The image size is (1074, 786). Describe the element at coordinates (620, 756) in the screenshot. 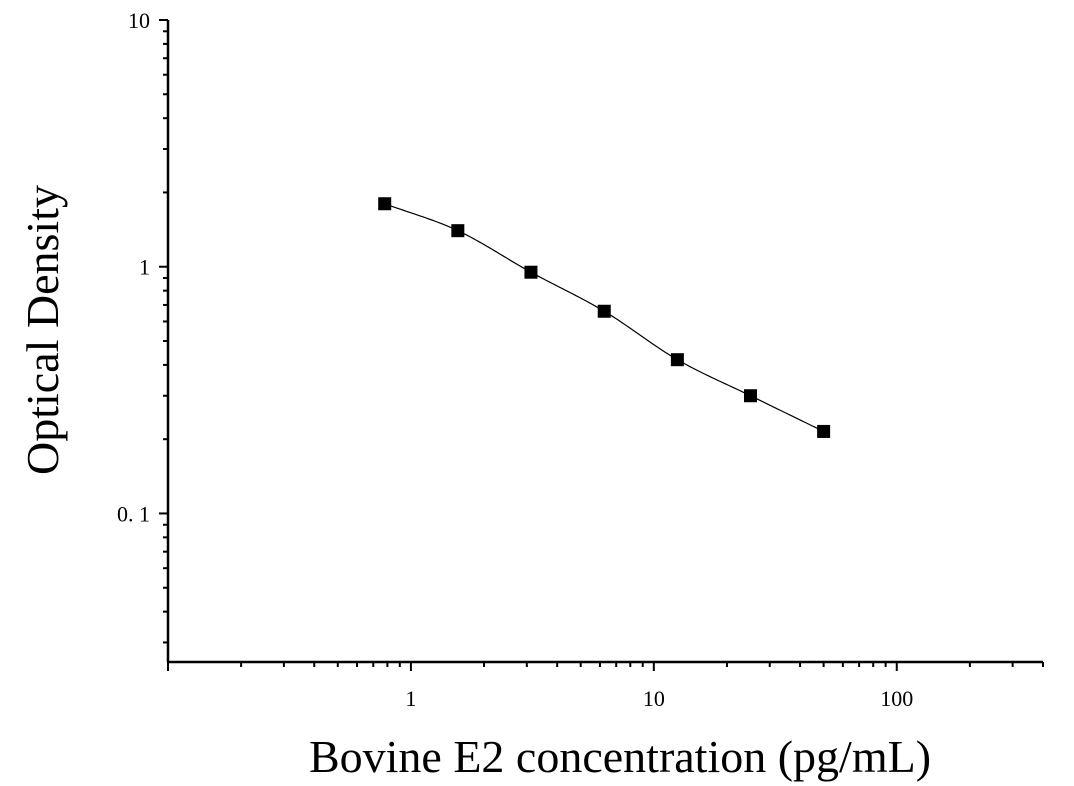

I see `x-axis-title: Bovine E2 concentration (pg/mL)` at that location.